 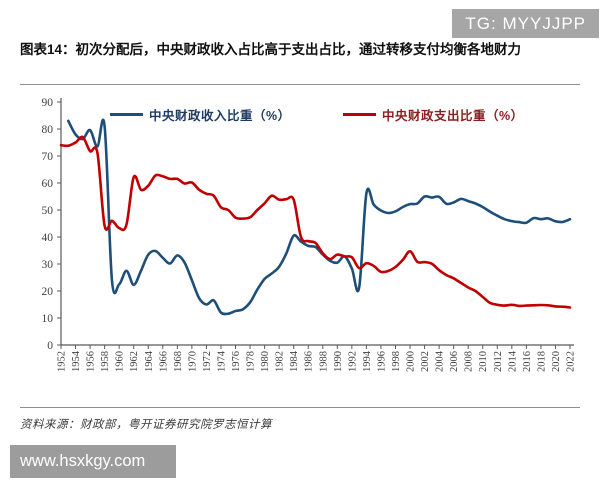 I want to click on x-tick-label: 2018, so click(x=541, y=361).